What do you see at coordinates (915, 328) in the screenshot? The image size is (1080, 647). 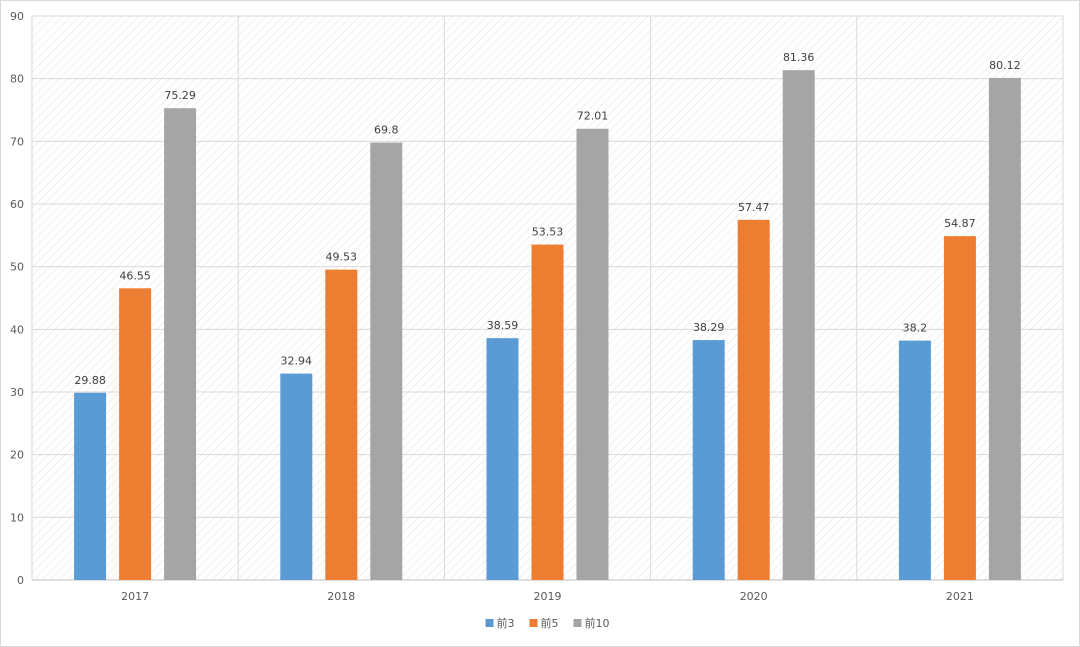 I see `data-label: 38.2` at bounding box center [915, 328].